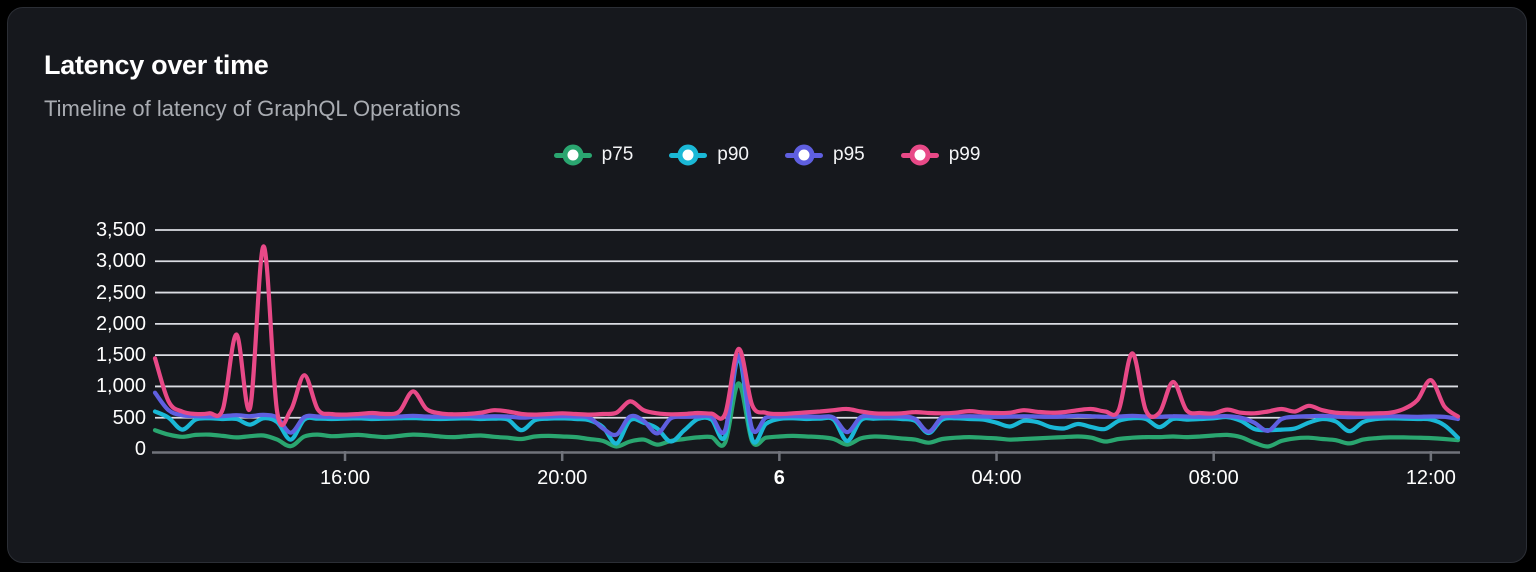 This screenshot has width=1536, height=572. I want to click on y-axis-label: 1,000, so click(120, 386).